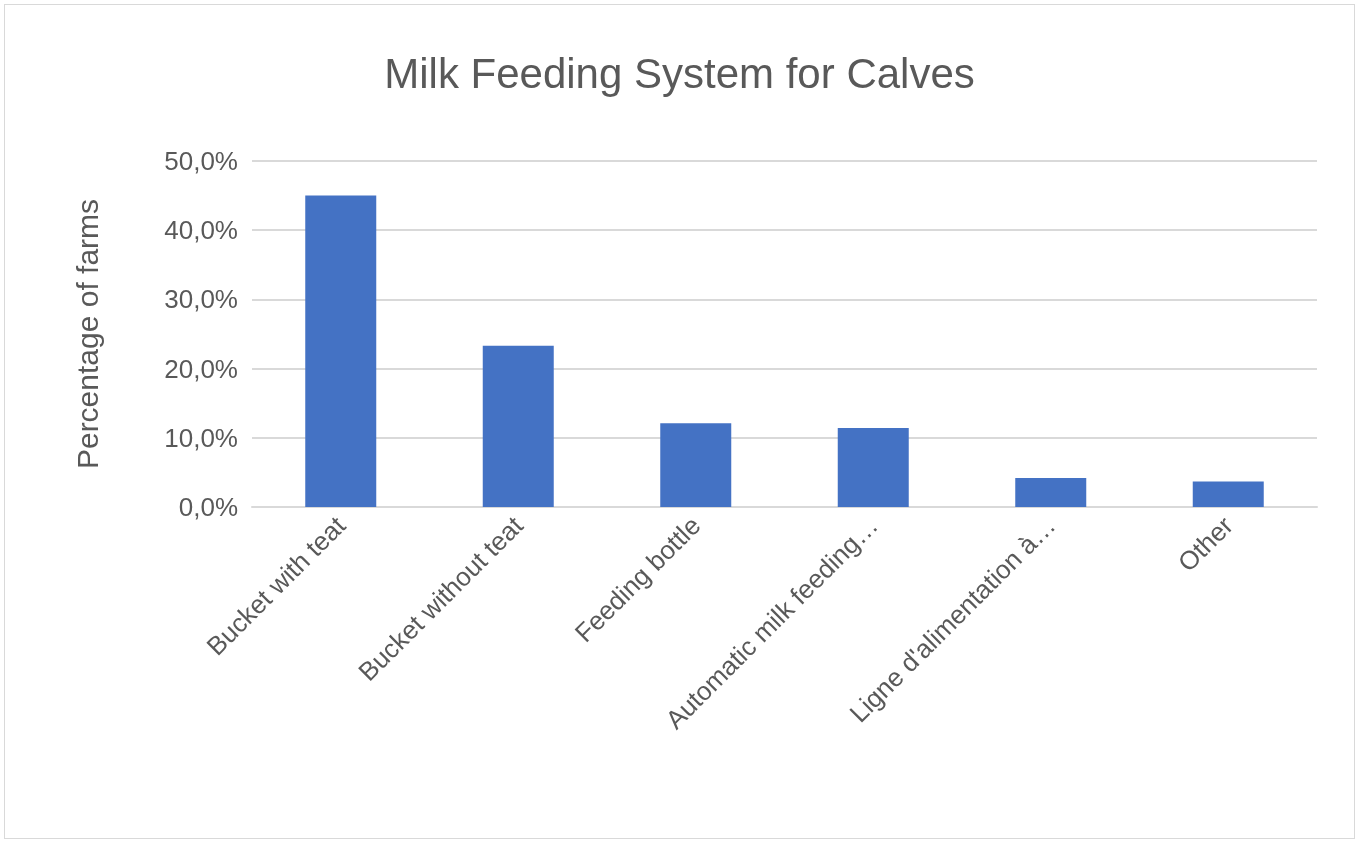 The height and width of the screenshot is (843, 1359). What do you see at coordinates (208, 507) in the screenshot?
I see `y-tick-label: 0,0%` at bounding box center [208, 507].